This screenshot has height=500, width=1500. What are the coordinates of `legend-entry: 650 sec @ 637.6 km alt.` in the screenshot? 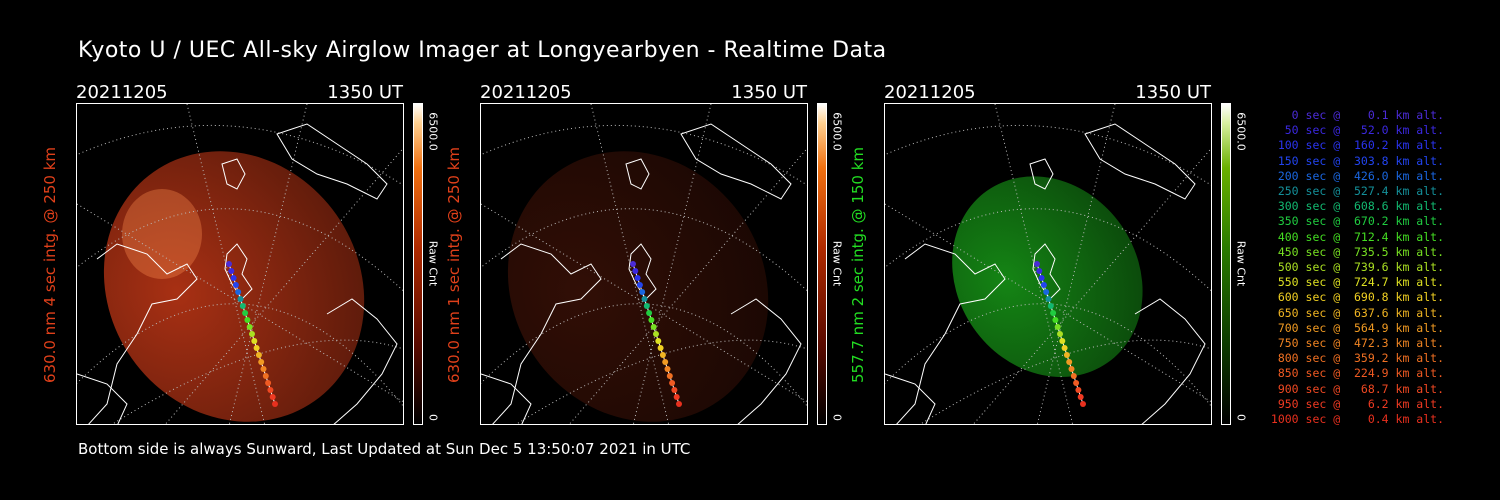 It's located at (1357, 312).